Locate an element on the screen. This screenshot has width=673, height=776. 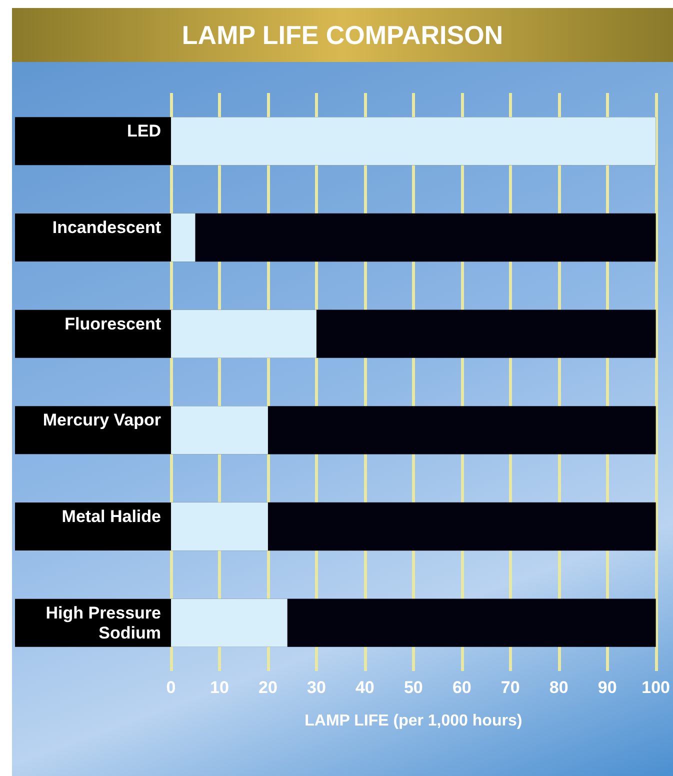
y-tick-label: LED is located at coordinates (144, 131).